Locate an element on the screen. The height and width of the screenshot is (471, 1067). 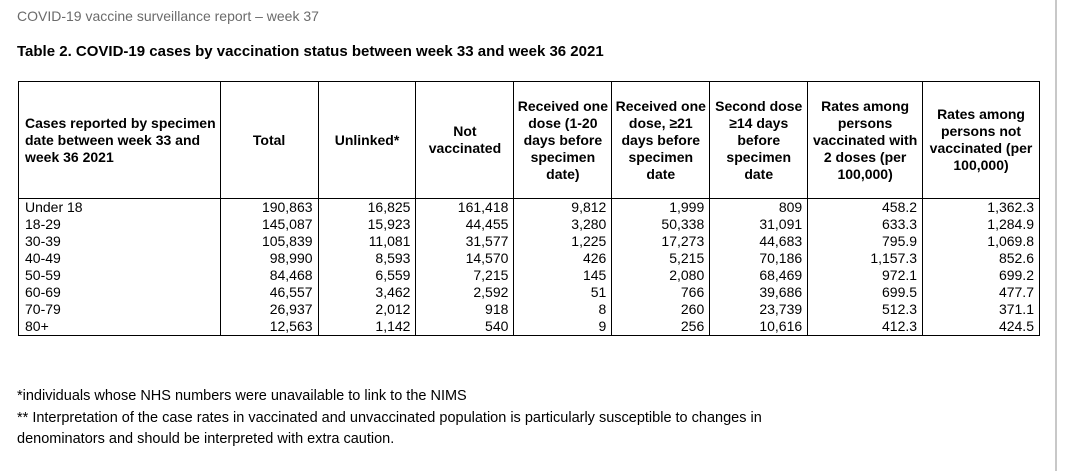
cell-not-vaccinated: 7,215 is located at coordinates (465, 275).